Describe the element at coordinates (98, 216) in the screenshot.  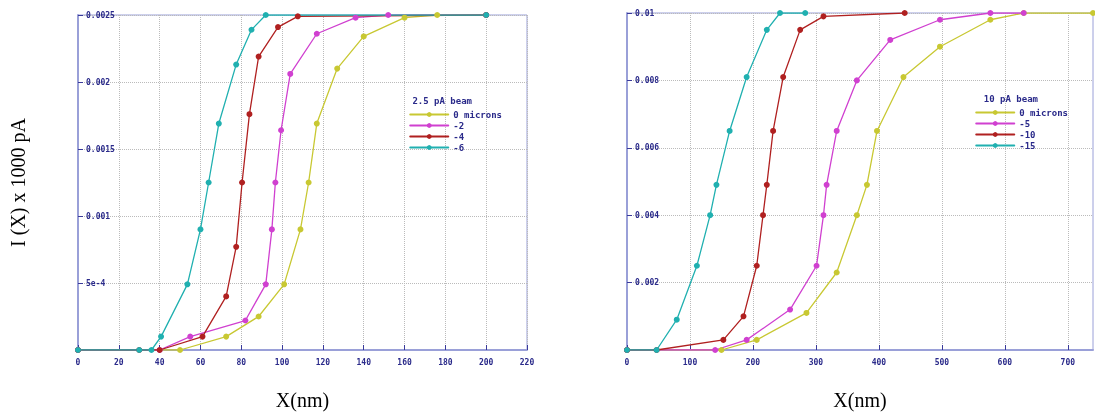
I see `y-tick-label: 0.001` at that location.